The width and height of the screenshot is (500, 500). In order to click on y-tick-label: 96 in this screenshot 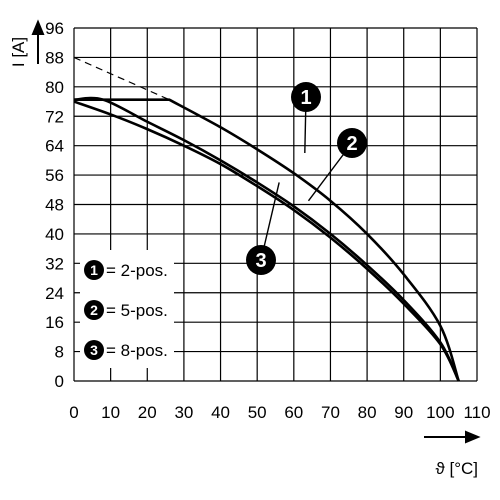, I will do `click(54, 28)`.